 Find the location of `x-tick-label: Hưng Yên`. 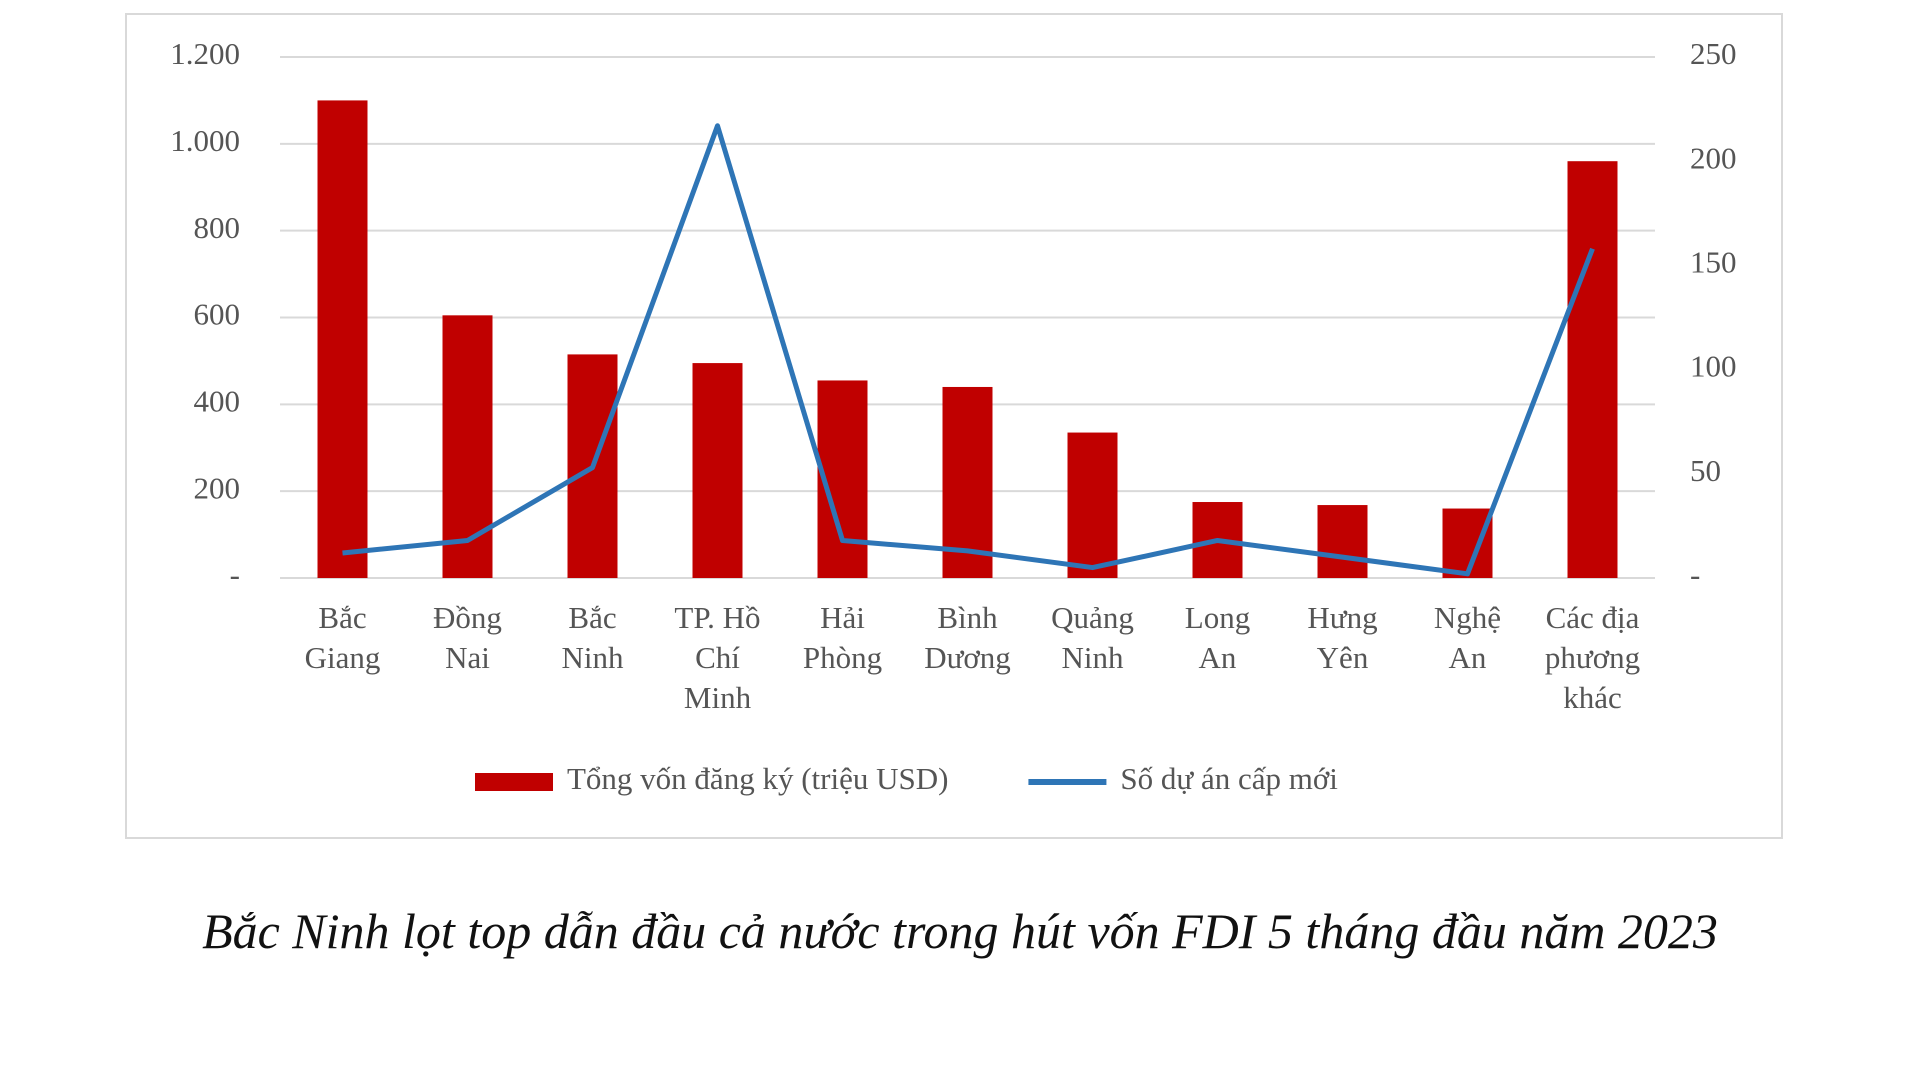

x-tick-label: Hưng Yên is located at coordinates (1342, 637).